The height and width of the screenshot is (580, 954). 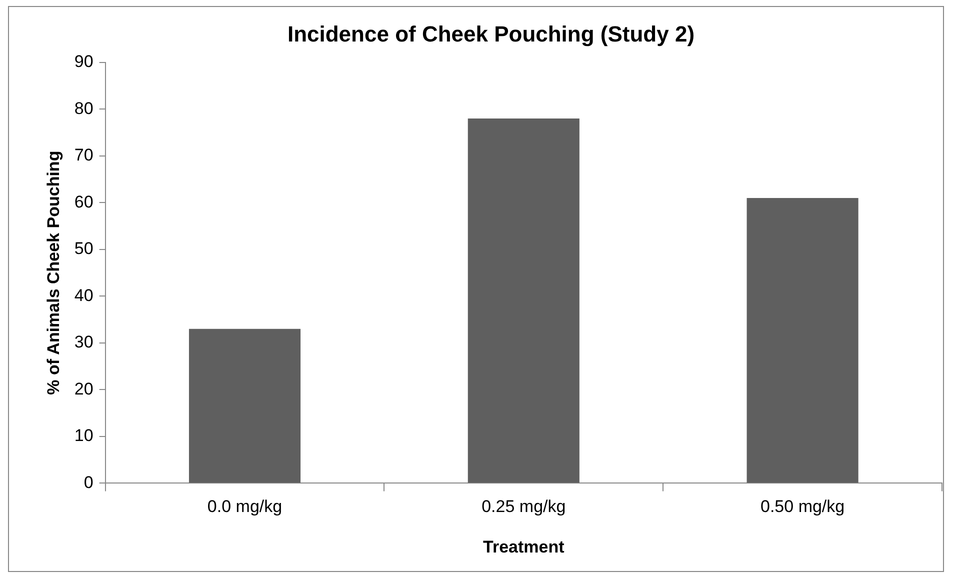 I want to click on x-axis-title: Treatment, so click(x=524, y=546).